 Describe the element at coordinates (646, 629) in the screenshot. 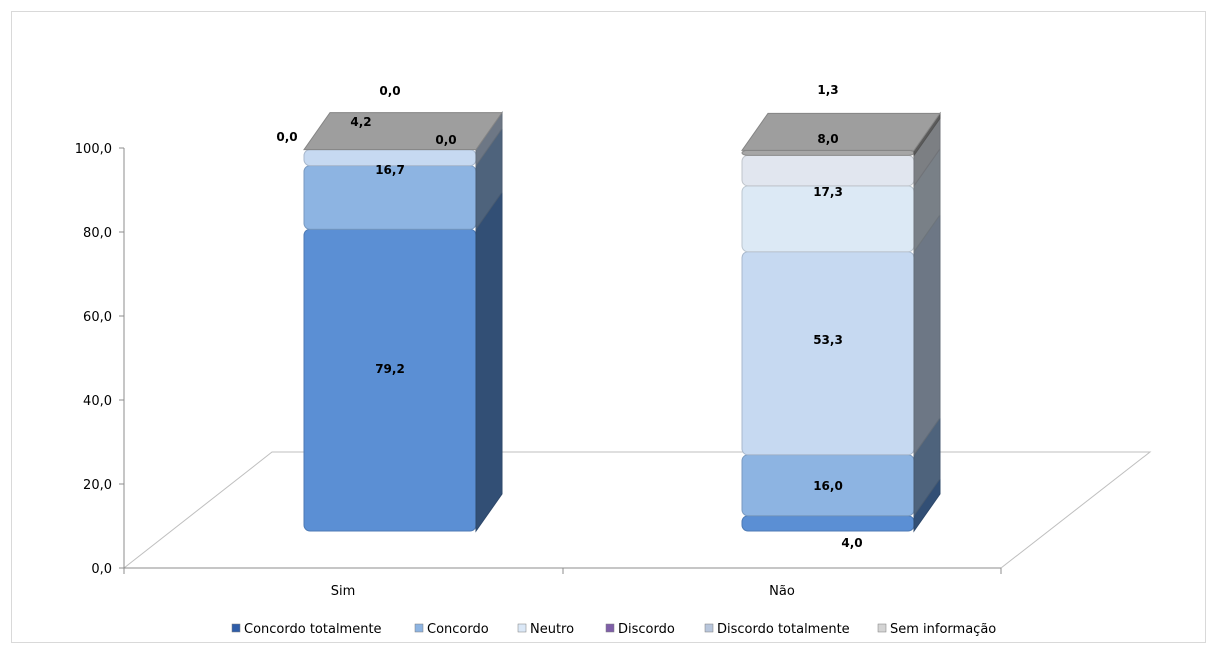

I see `legend-label: Discordo` at that location.